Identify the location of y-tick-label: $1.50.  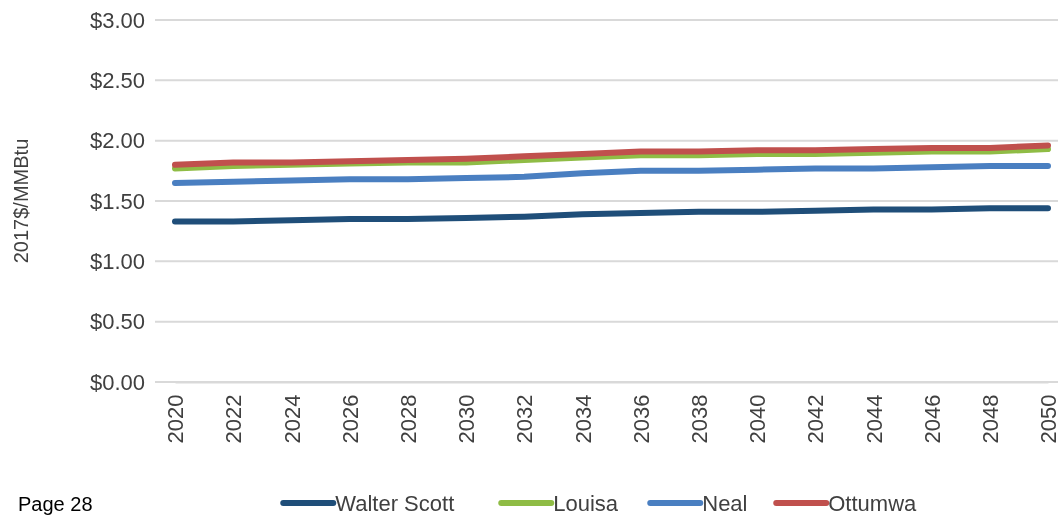
(117, 201).